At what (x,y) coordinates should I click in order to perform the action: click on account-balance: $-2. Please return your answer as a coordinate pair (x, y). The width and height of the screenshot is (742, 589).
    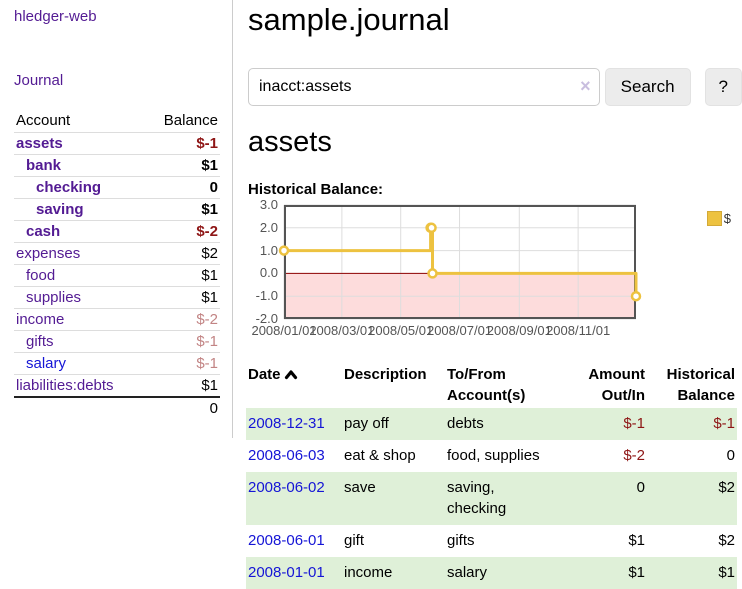
    Looking at the image, I should click on (207, 231).